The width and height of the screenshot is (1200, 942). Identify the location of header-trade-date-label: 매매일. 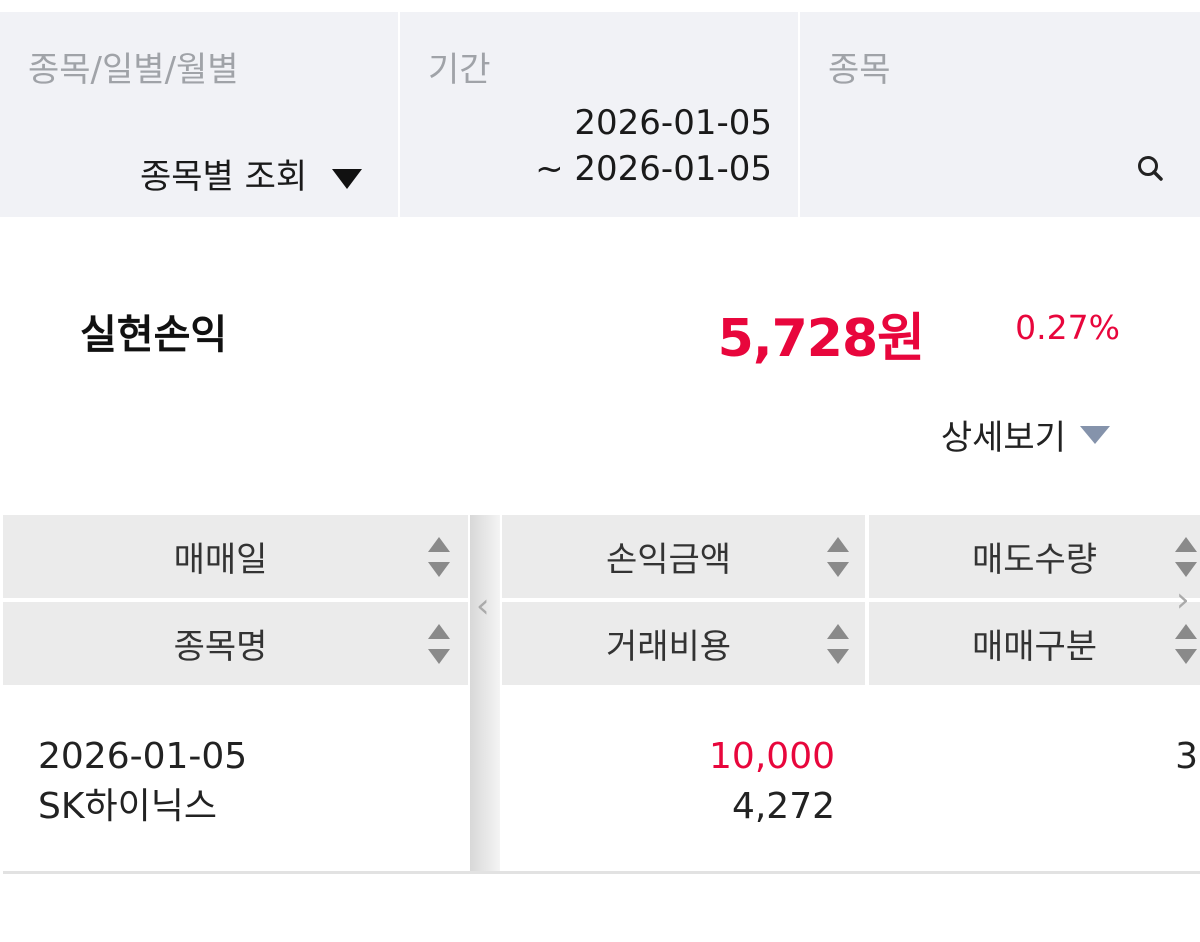
(220, 560).